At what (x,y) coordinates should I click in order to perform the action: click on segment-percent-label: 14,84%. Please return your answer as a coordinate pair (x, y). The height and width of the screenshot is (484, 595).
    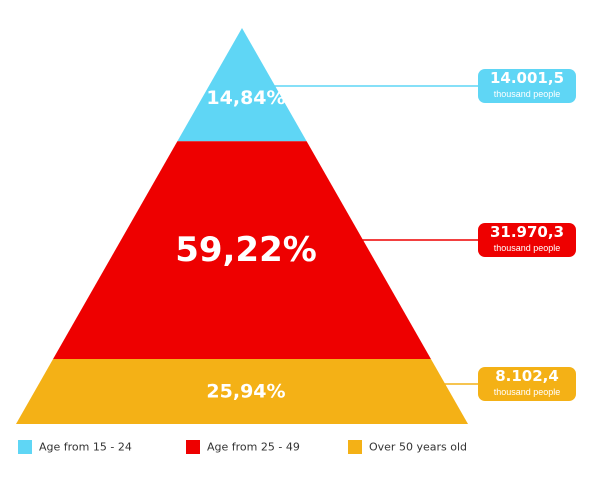
    Looking at the image, I should click on (245, 98).